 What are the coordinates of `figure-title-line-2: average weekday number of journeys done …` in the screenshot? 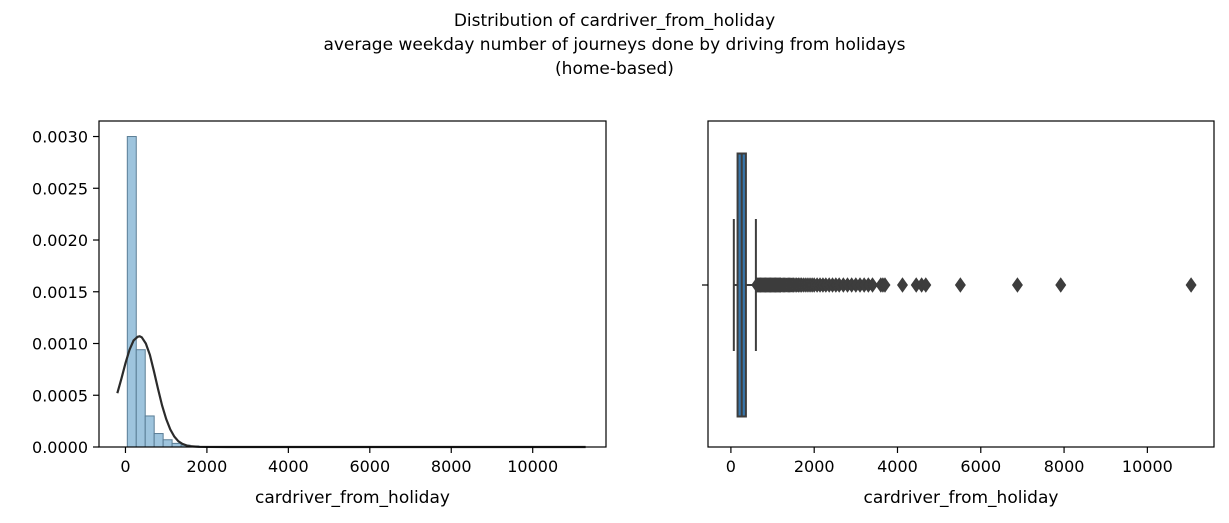 It's located at (614, 45).